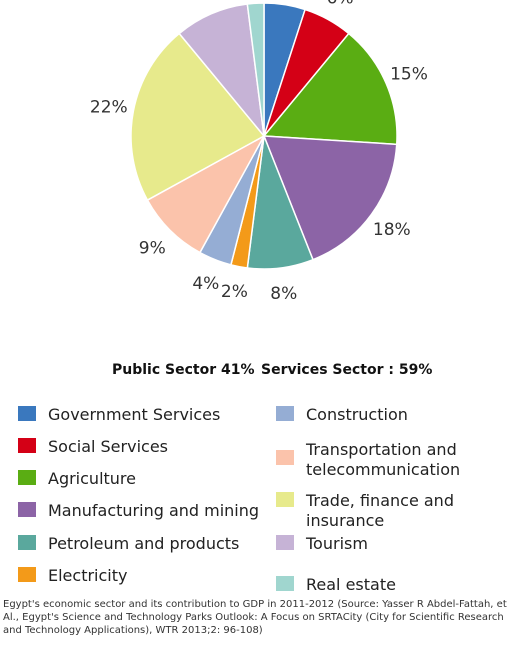  What do you see at coordinates (283, 294) in the screenshot?
I see `pie-data-label: 8%` at bounding box center [283, 294].